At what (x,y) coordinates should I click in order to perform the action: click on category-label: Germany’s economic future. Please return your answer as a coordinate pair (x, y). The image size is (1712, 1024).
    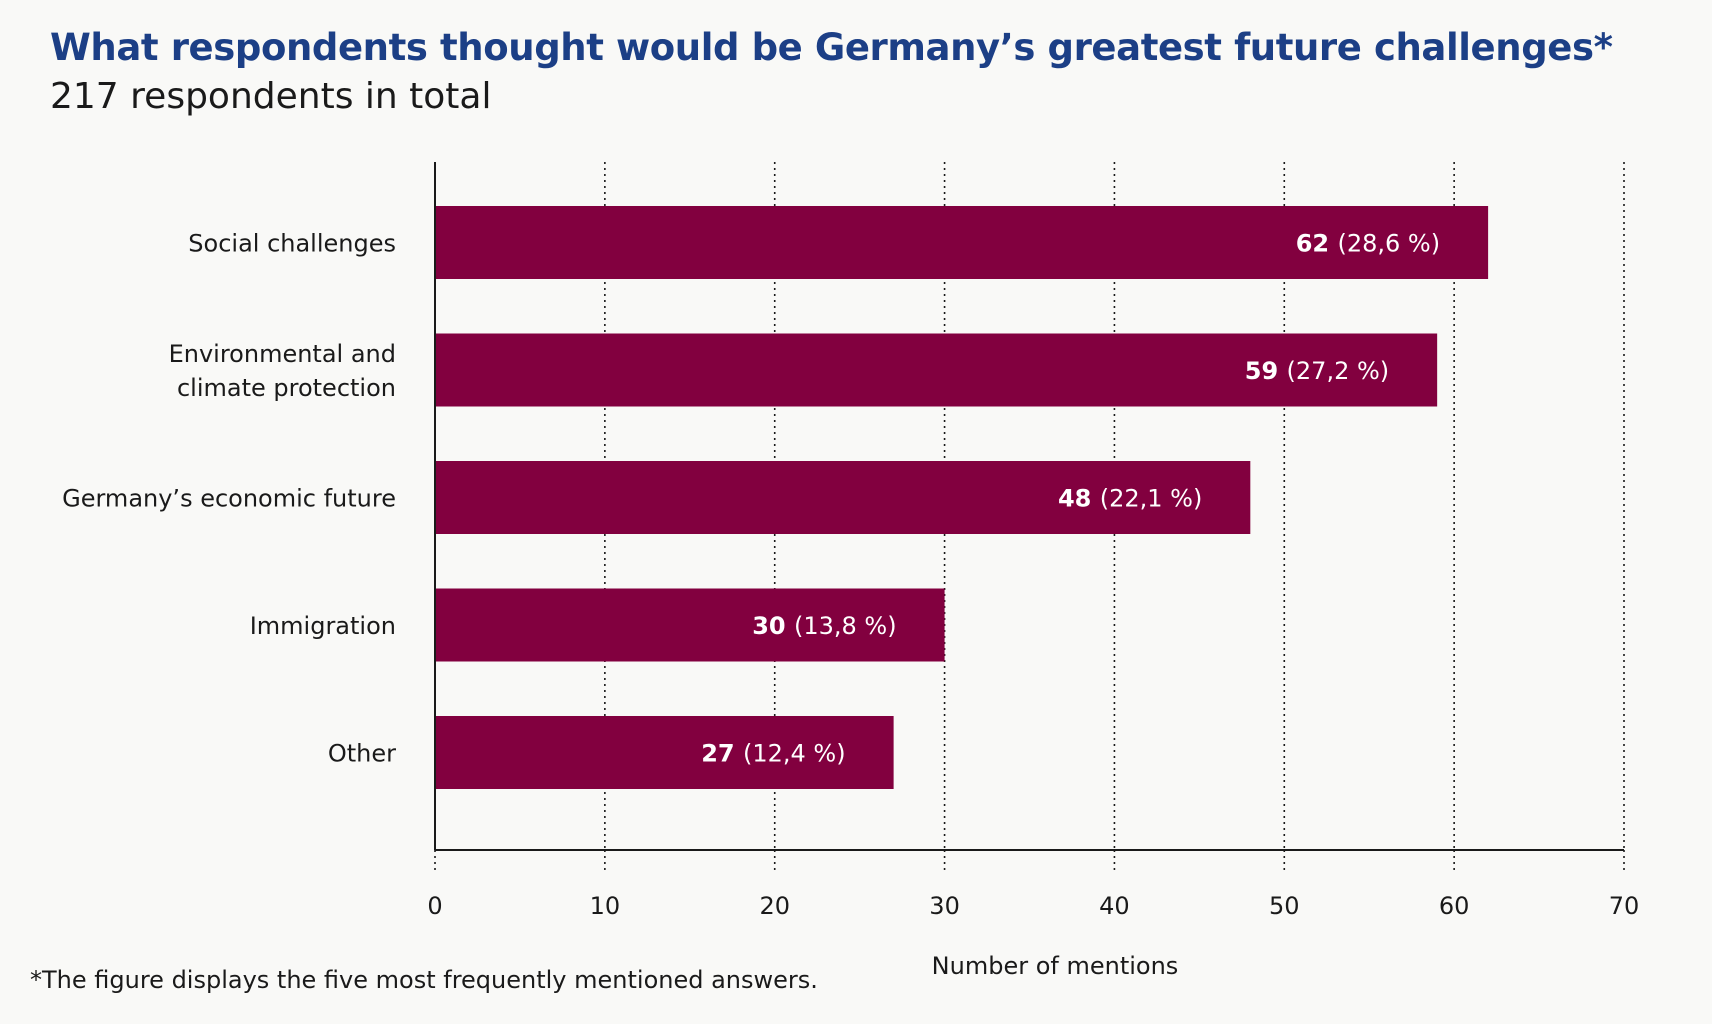
    Looking at the image, I should click on (229, 499).